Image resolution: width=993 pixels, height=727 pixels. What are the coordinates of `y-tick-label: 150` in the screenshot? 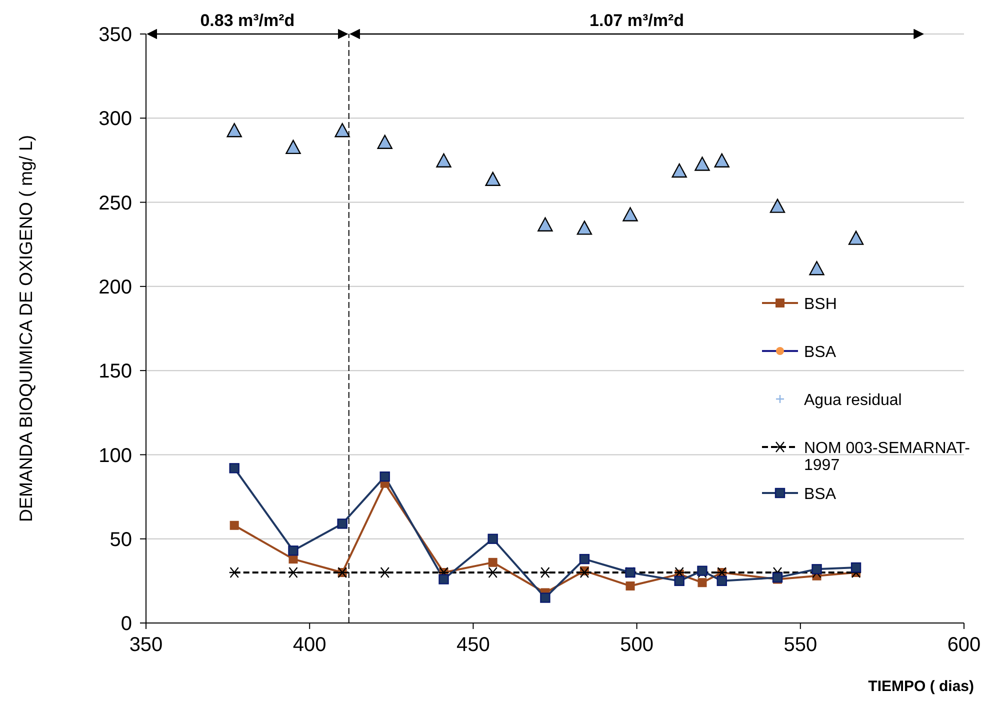 It's located at (115, 371).